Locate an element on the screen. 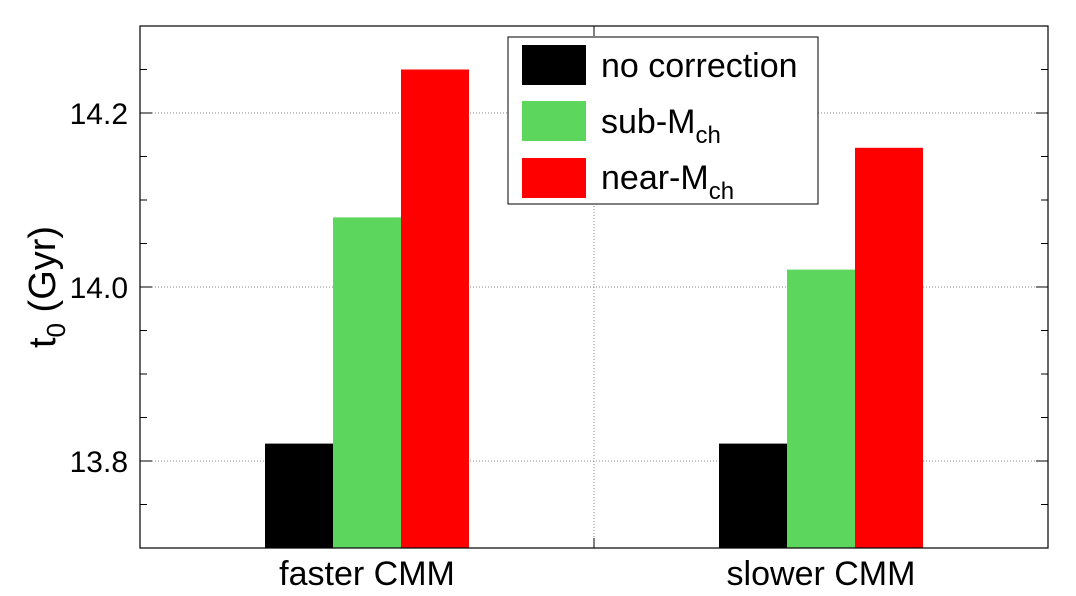 The image size is (1076, 596). y-axis-label-rest: (Gyr) is located at coordinates (43, 274).